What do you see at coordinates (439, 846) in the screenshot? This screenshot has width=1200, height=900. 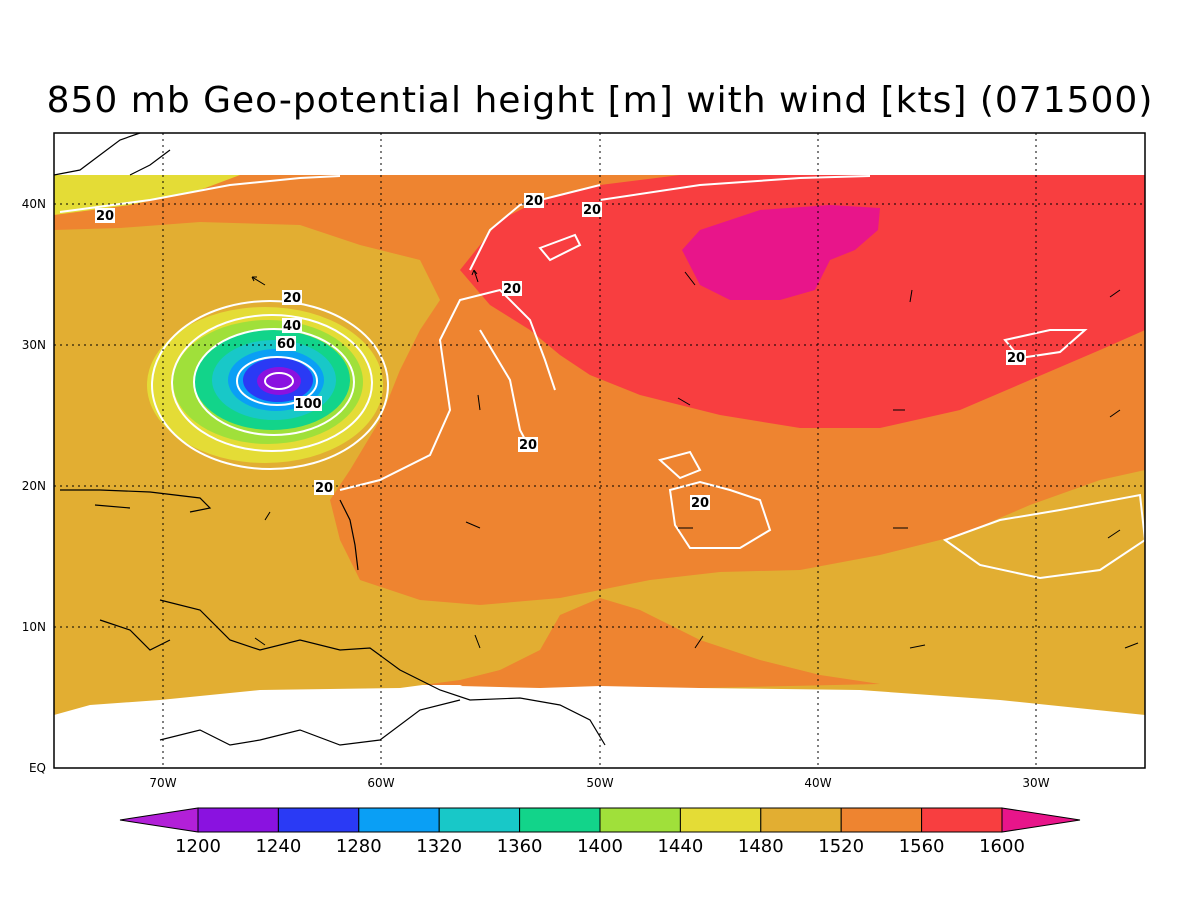 I see `colorbar-label: 1320` at bounding box center [439, 846].